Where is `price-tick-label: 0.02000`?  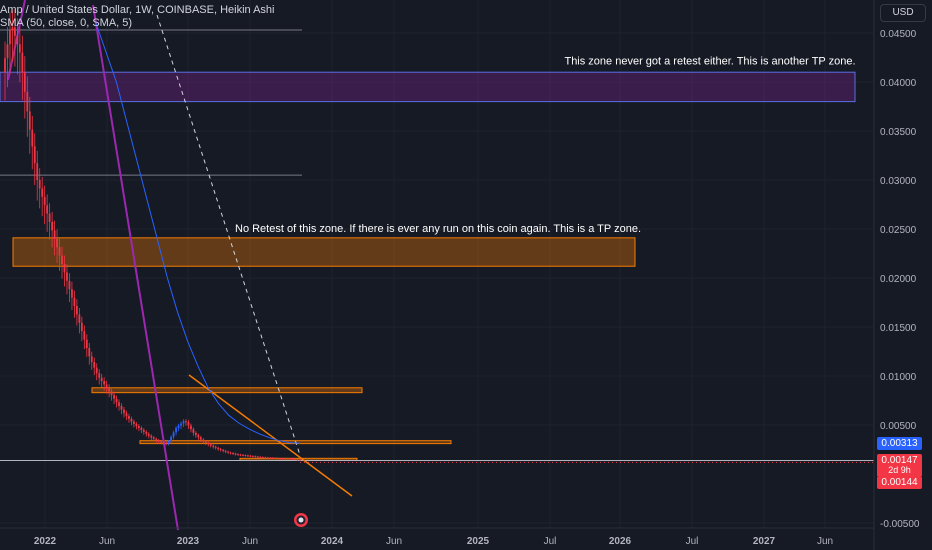
price-tick-label: 0.02000 is located at coordinates (898, 279).